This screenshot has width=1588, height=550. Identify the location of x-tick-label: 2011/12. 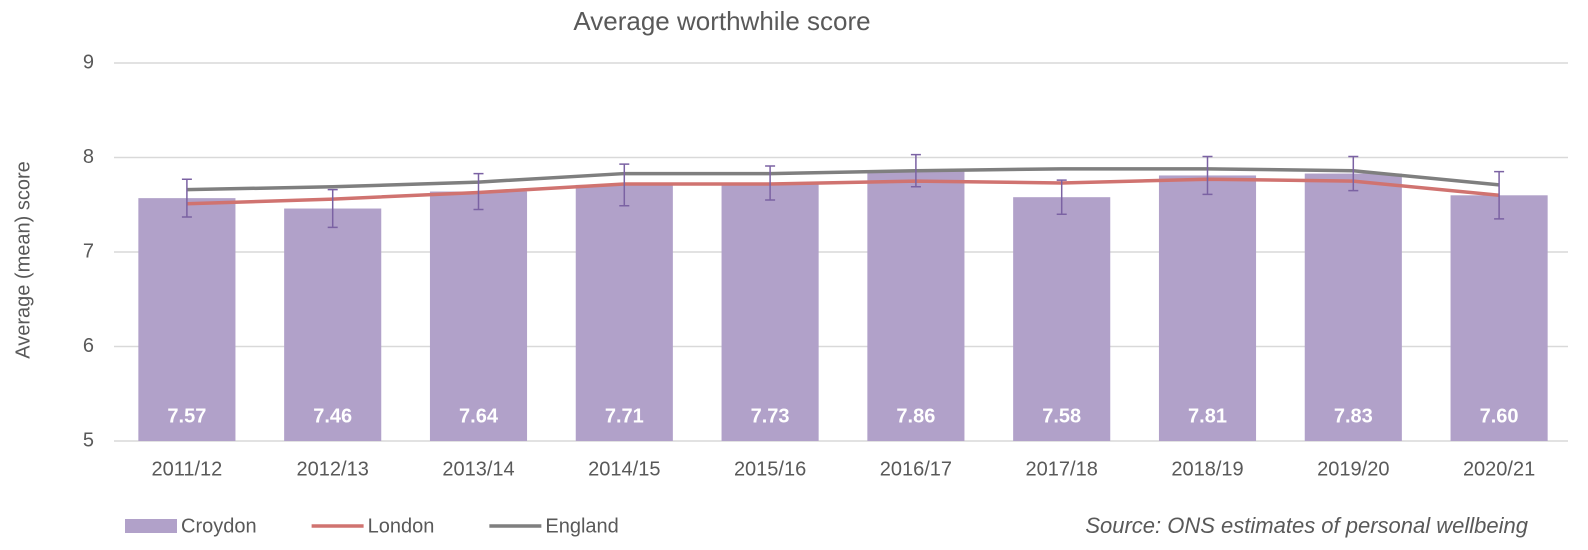
(186, 469).